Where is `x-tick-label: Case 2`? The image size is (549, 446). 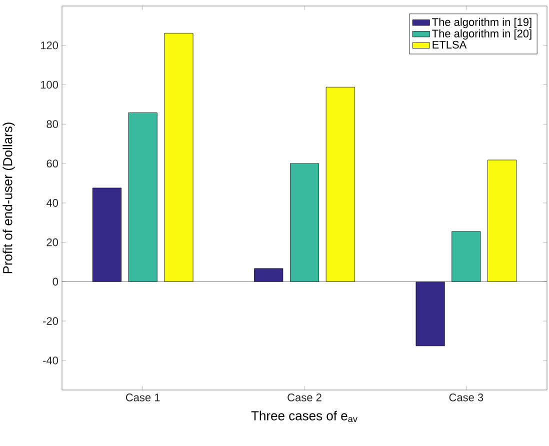
x-tick-label: Case 2 is located at coordinates (305, 398).